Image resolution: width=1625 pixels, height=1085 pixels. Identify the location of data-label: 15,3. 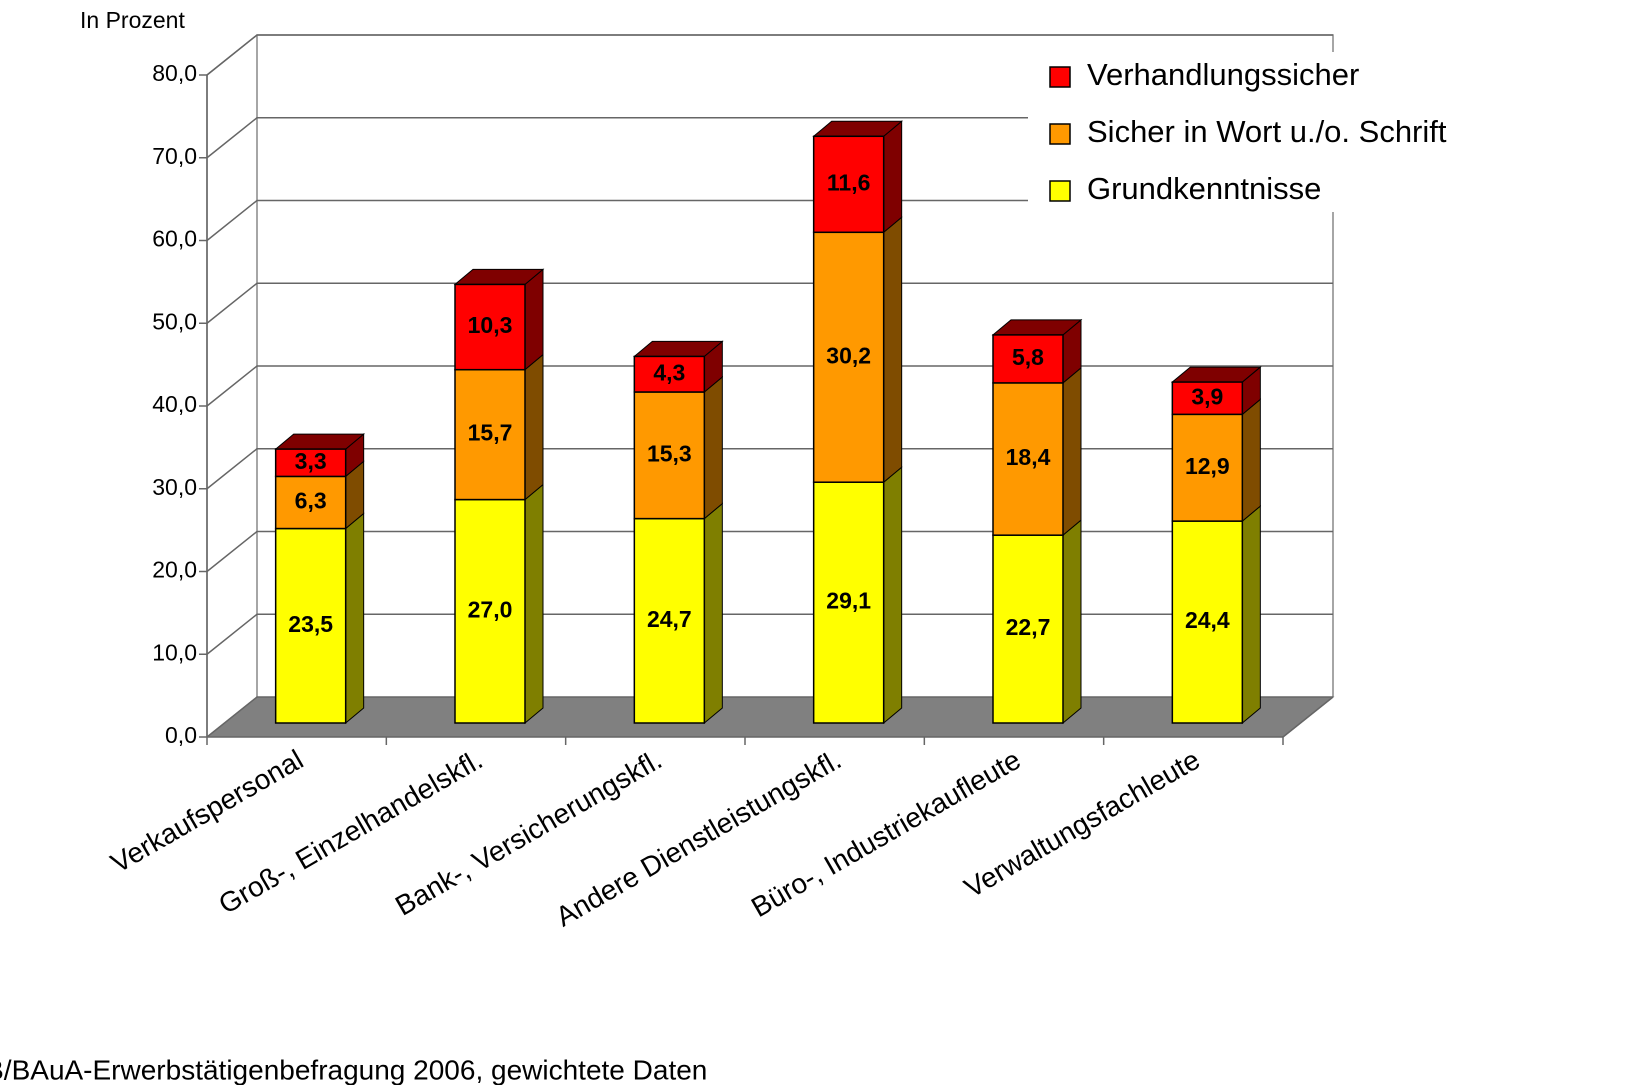
(669, 453).